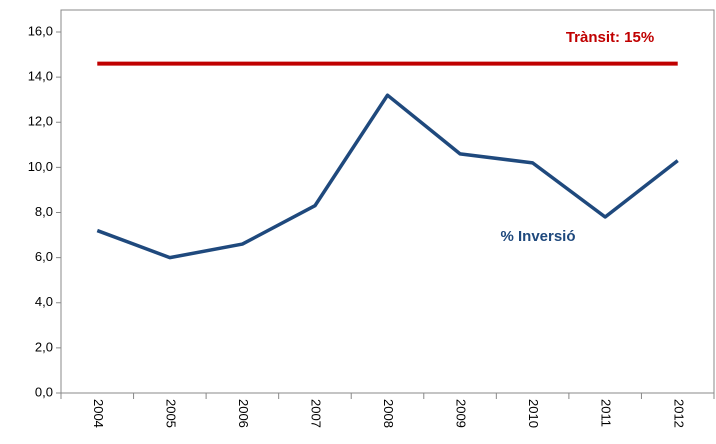  What do you see at coordinates (461, 413) in the screenshot?
I see `x-tick-label: 2009` at bounding box center [461, 413].